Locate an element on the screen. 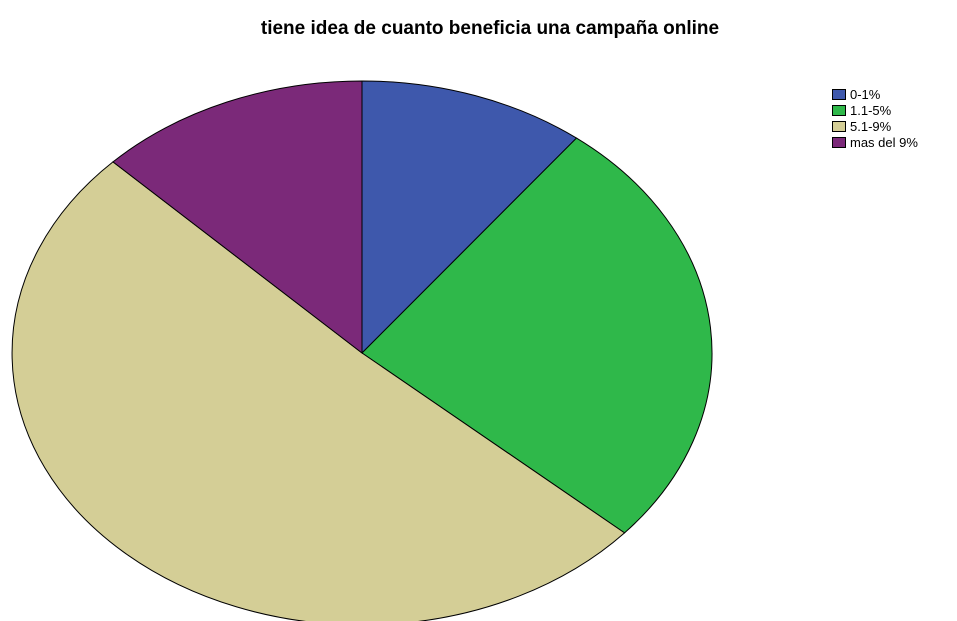 This screenshot has height=621, width=957. legend: 0-1% 1.1-5% 5.1-9% mas del 9% is located at coordinates (875, 118).